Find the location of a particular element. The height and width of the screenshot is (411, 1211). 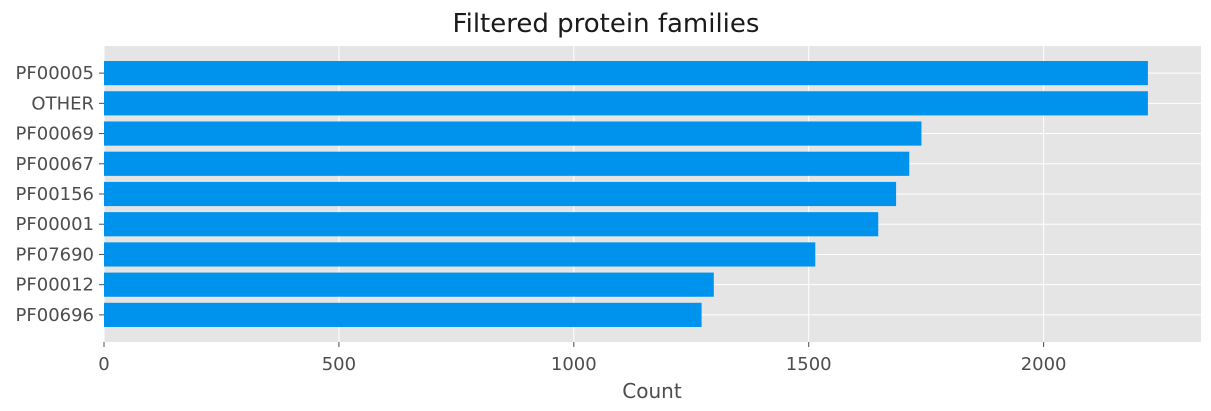

bar-pf00067 is located at coordinates (507, 163).